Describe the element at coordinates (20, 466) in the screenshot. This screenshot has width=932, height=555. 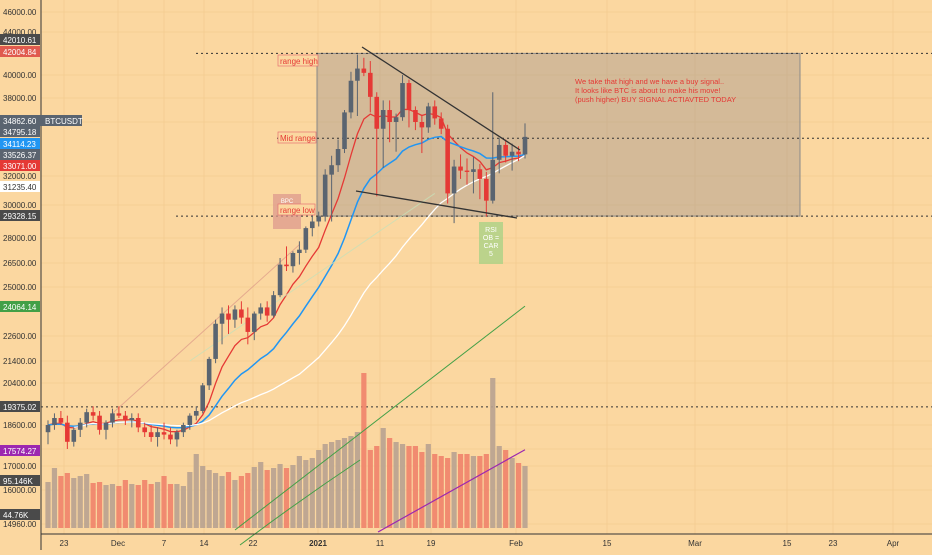
I see `y-axis-tick-label: 17000.00` at that location.